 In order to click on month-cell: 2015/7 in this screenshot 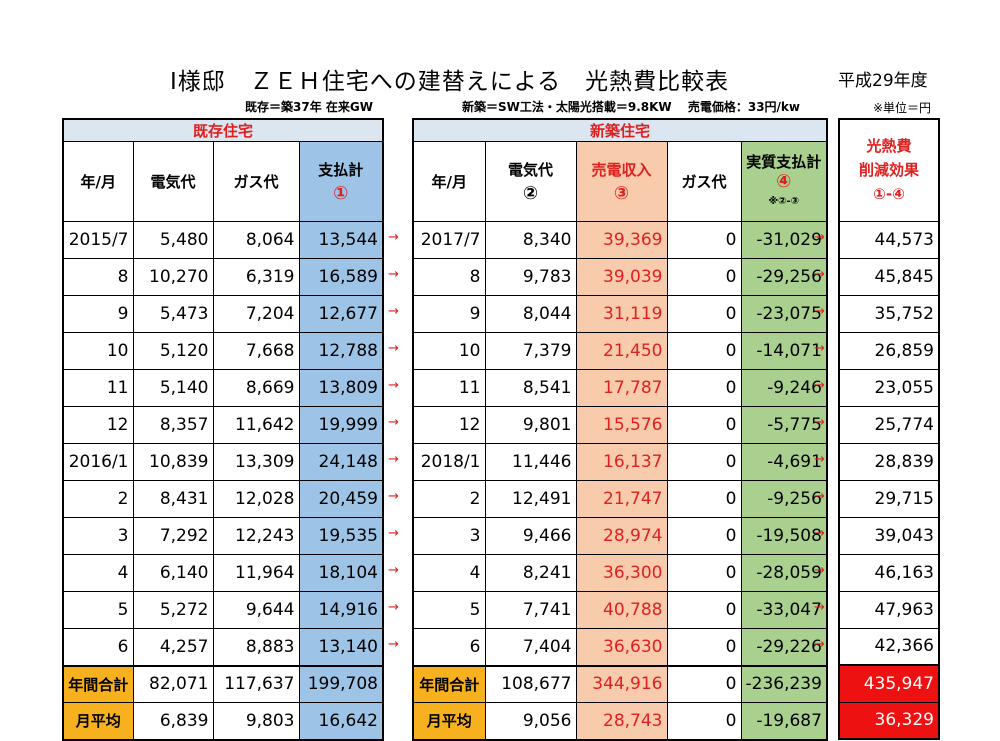, I will do `click(98, 240)`.